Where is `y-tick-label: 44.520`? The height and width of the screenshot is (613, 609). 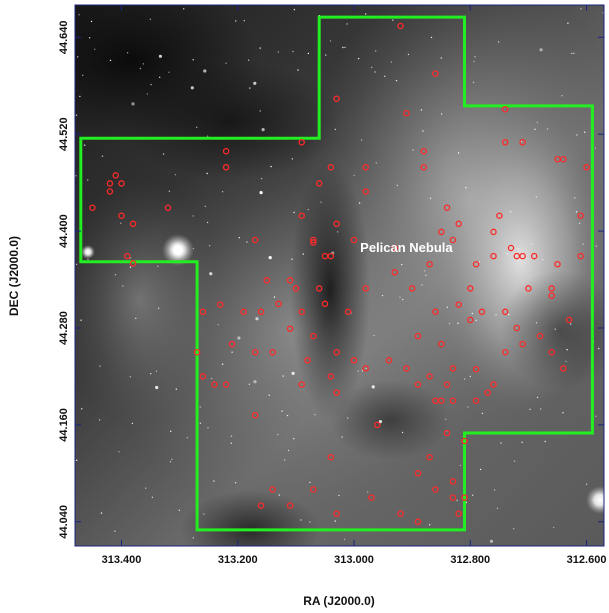
y-tick-label: 44.520 is located at coordinates (64, 134).